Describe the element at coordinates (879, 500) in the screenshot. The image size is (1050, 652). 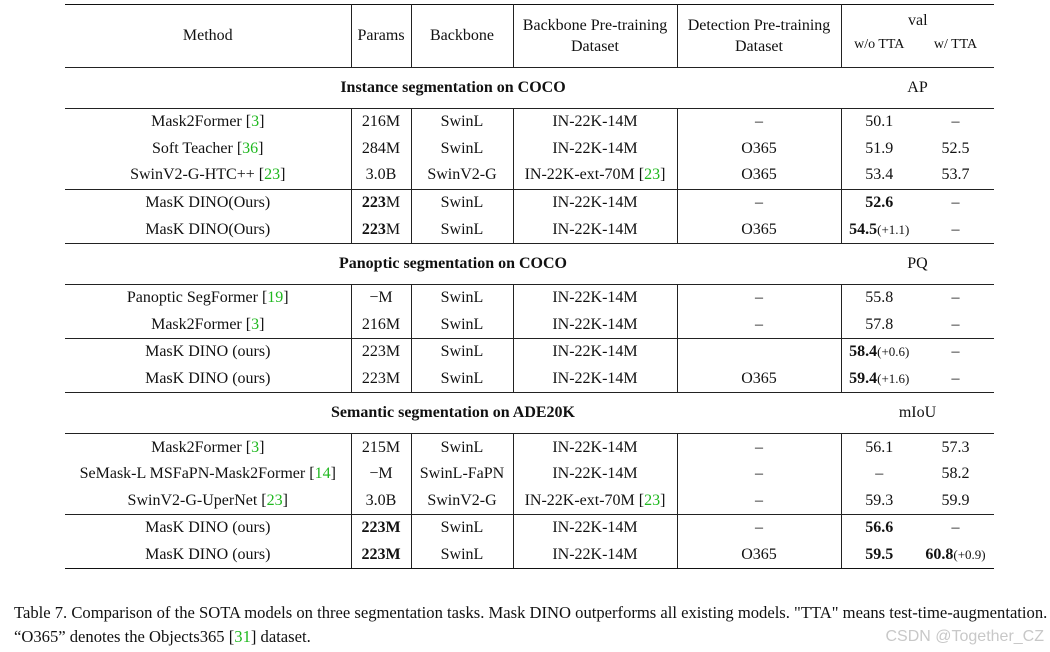
I see `wo-tta-value: 59.3` at that location.